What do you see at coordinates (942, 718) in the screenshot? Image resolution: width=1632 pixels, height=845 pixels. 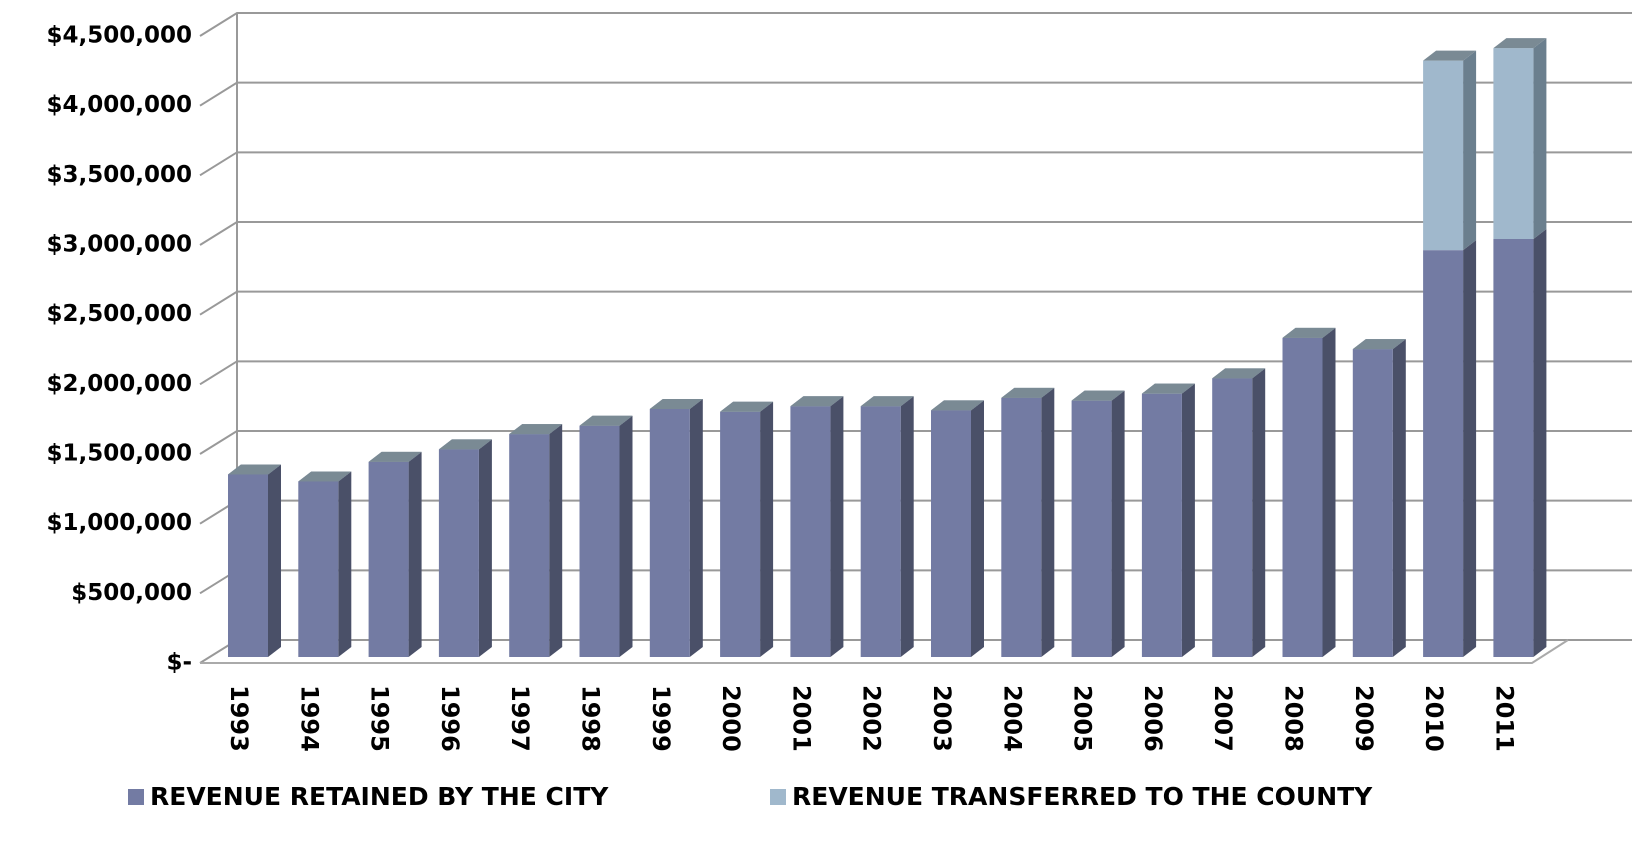 I see `x-tick-label: 2003` at bounding box center [942, 718].